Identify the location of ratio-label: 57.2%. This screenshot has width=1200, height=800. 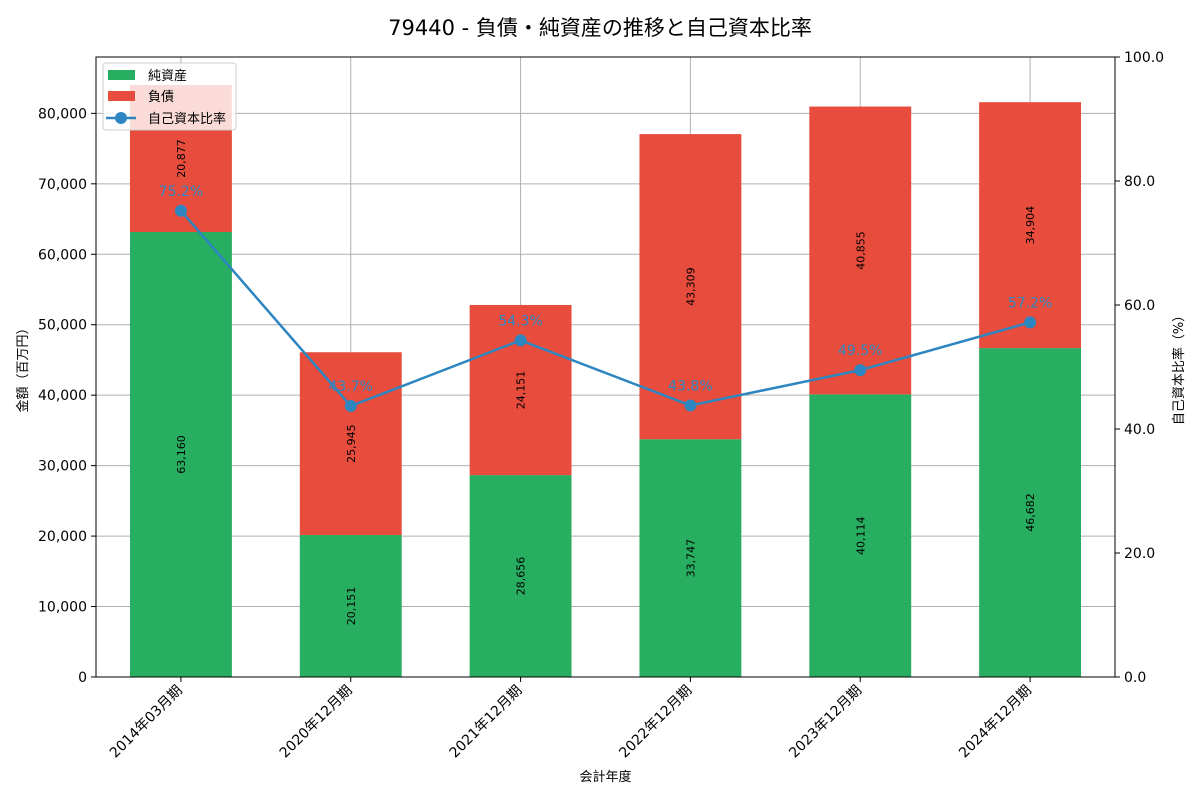
(1030, 303).